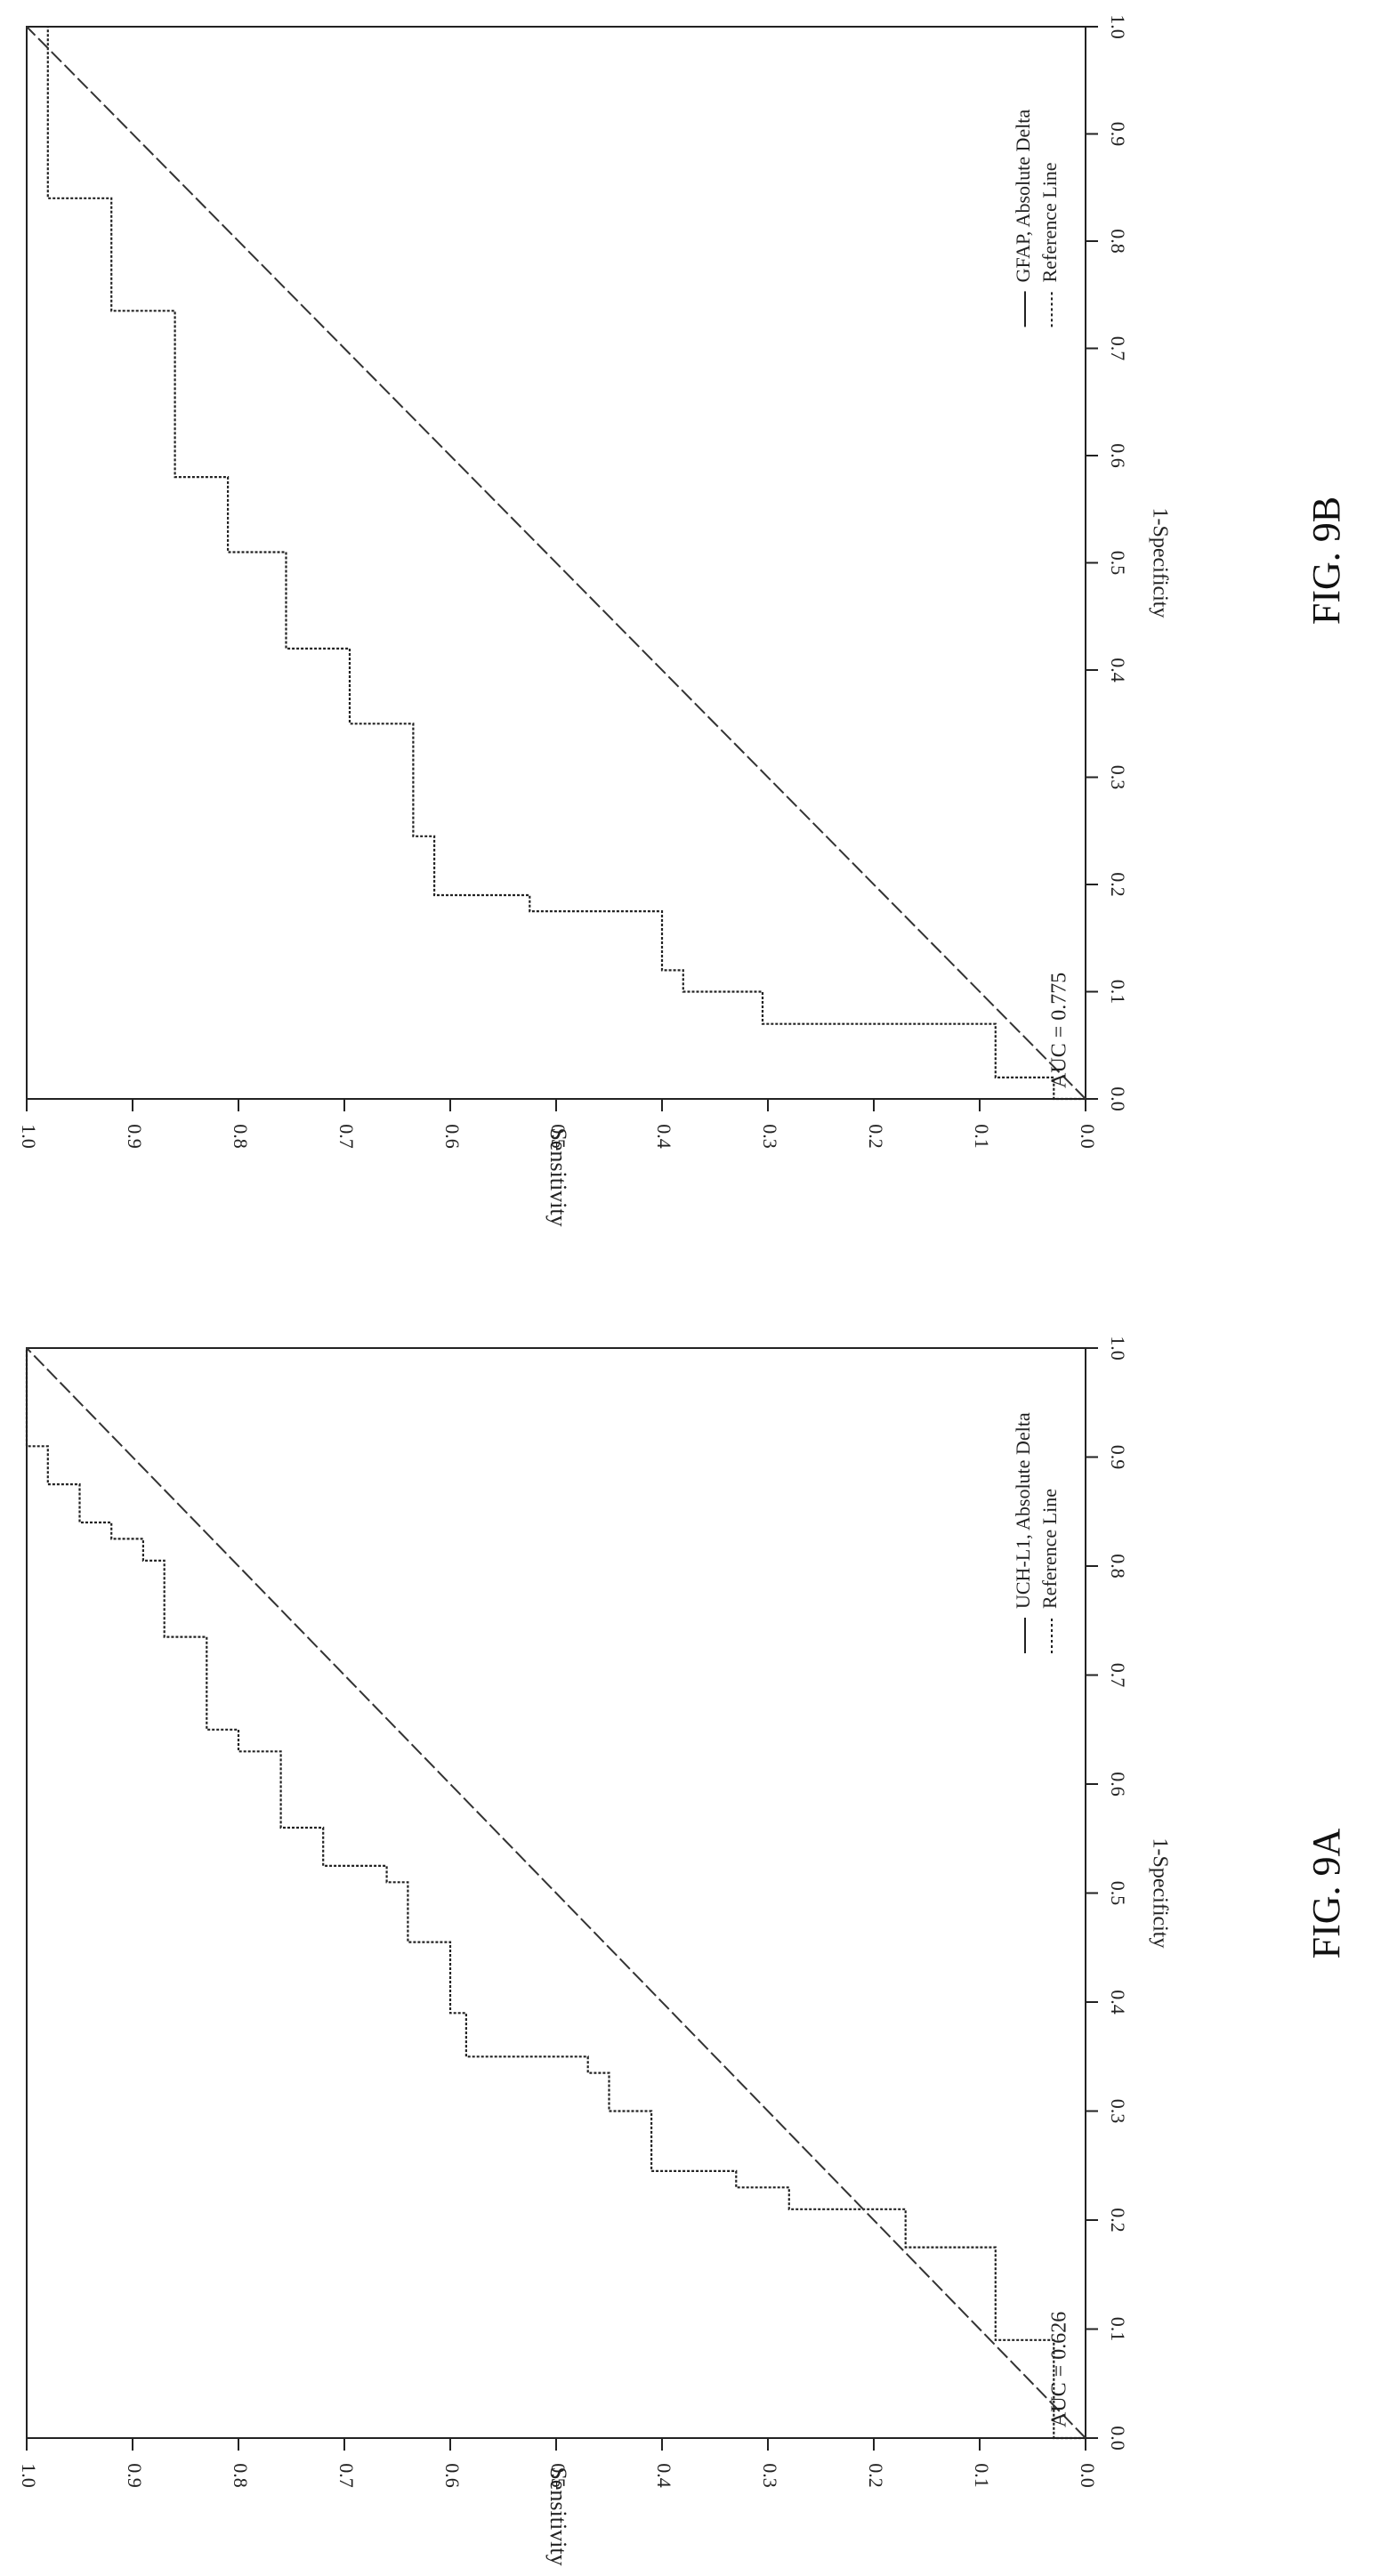 The height and width of the screenshot is (2576, 1397). What do you see at coordinates (770, 2475) in the screenshot?
I see `chart-9a-y-tick-label-3: 0.3` at bounding box center [770, 2475].